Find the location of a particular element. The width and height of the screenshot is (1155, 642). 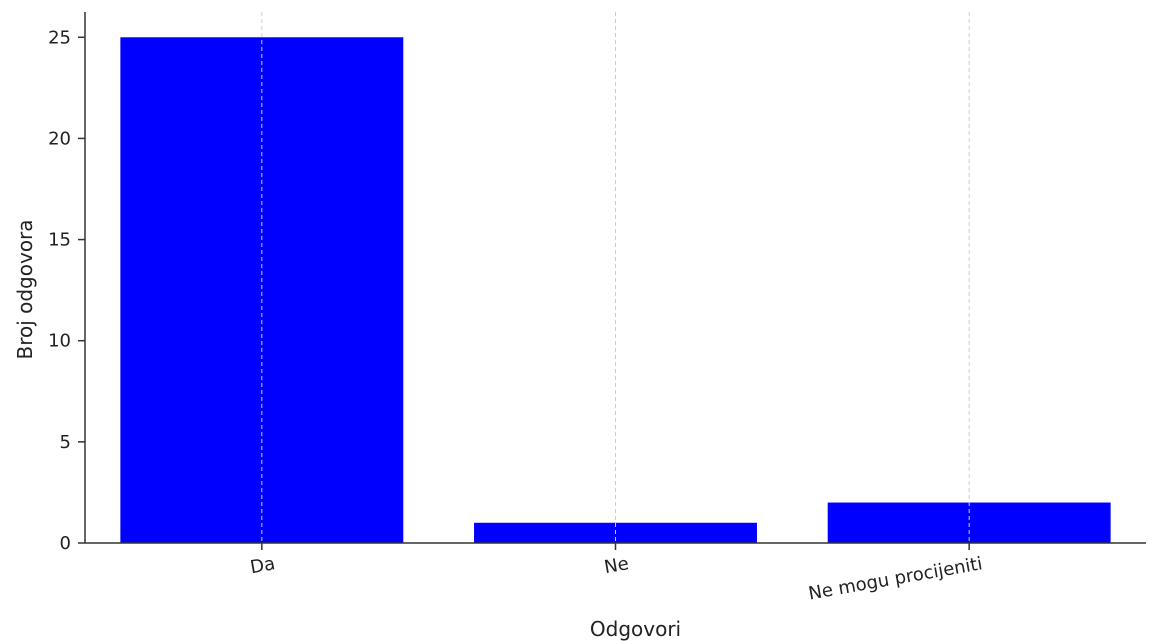

y-tick-label: 25 is located at coordinates (59, 37).